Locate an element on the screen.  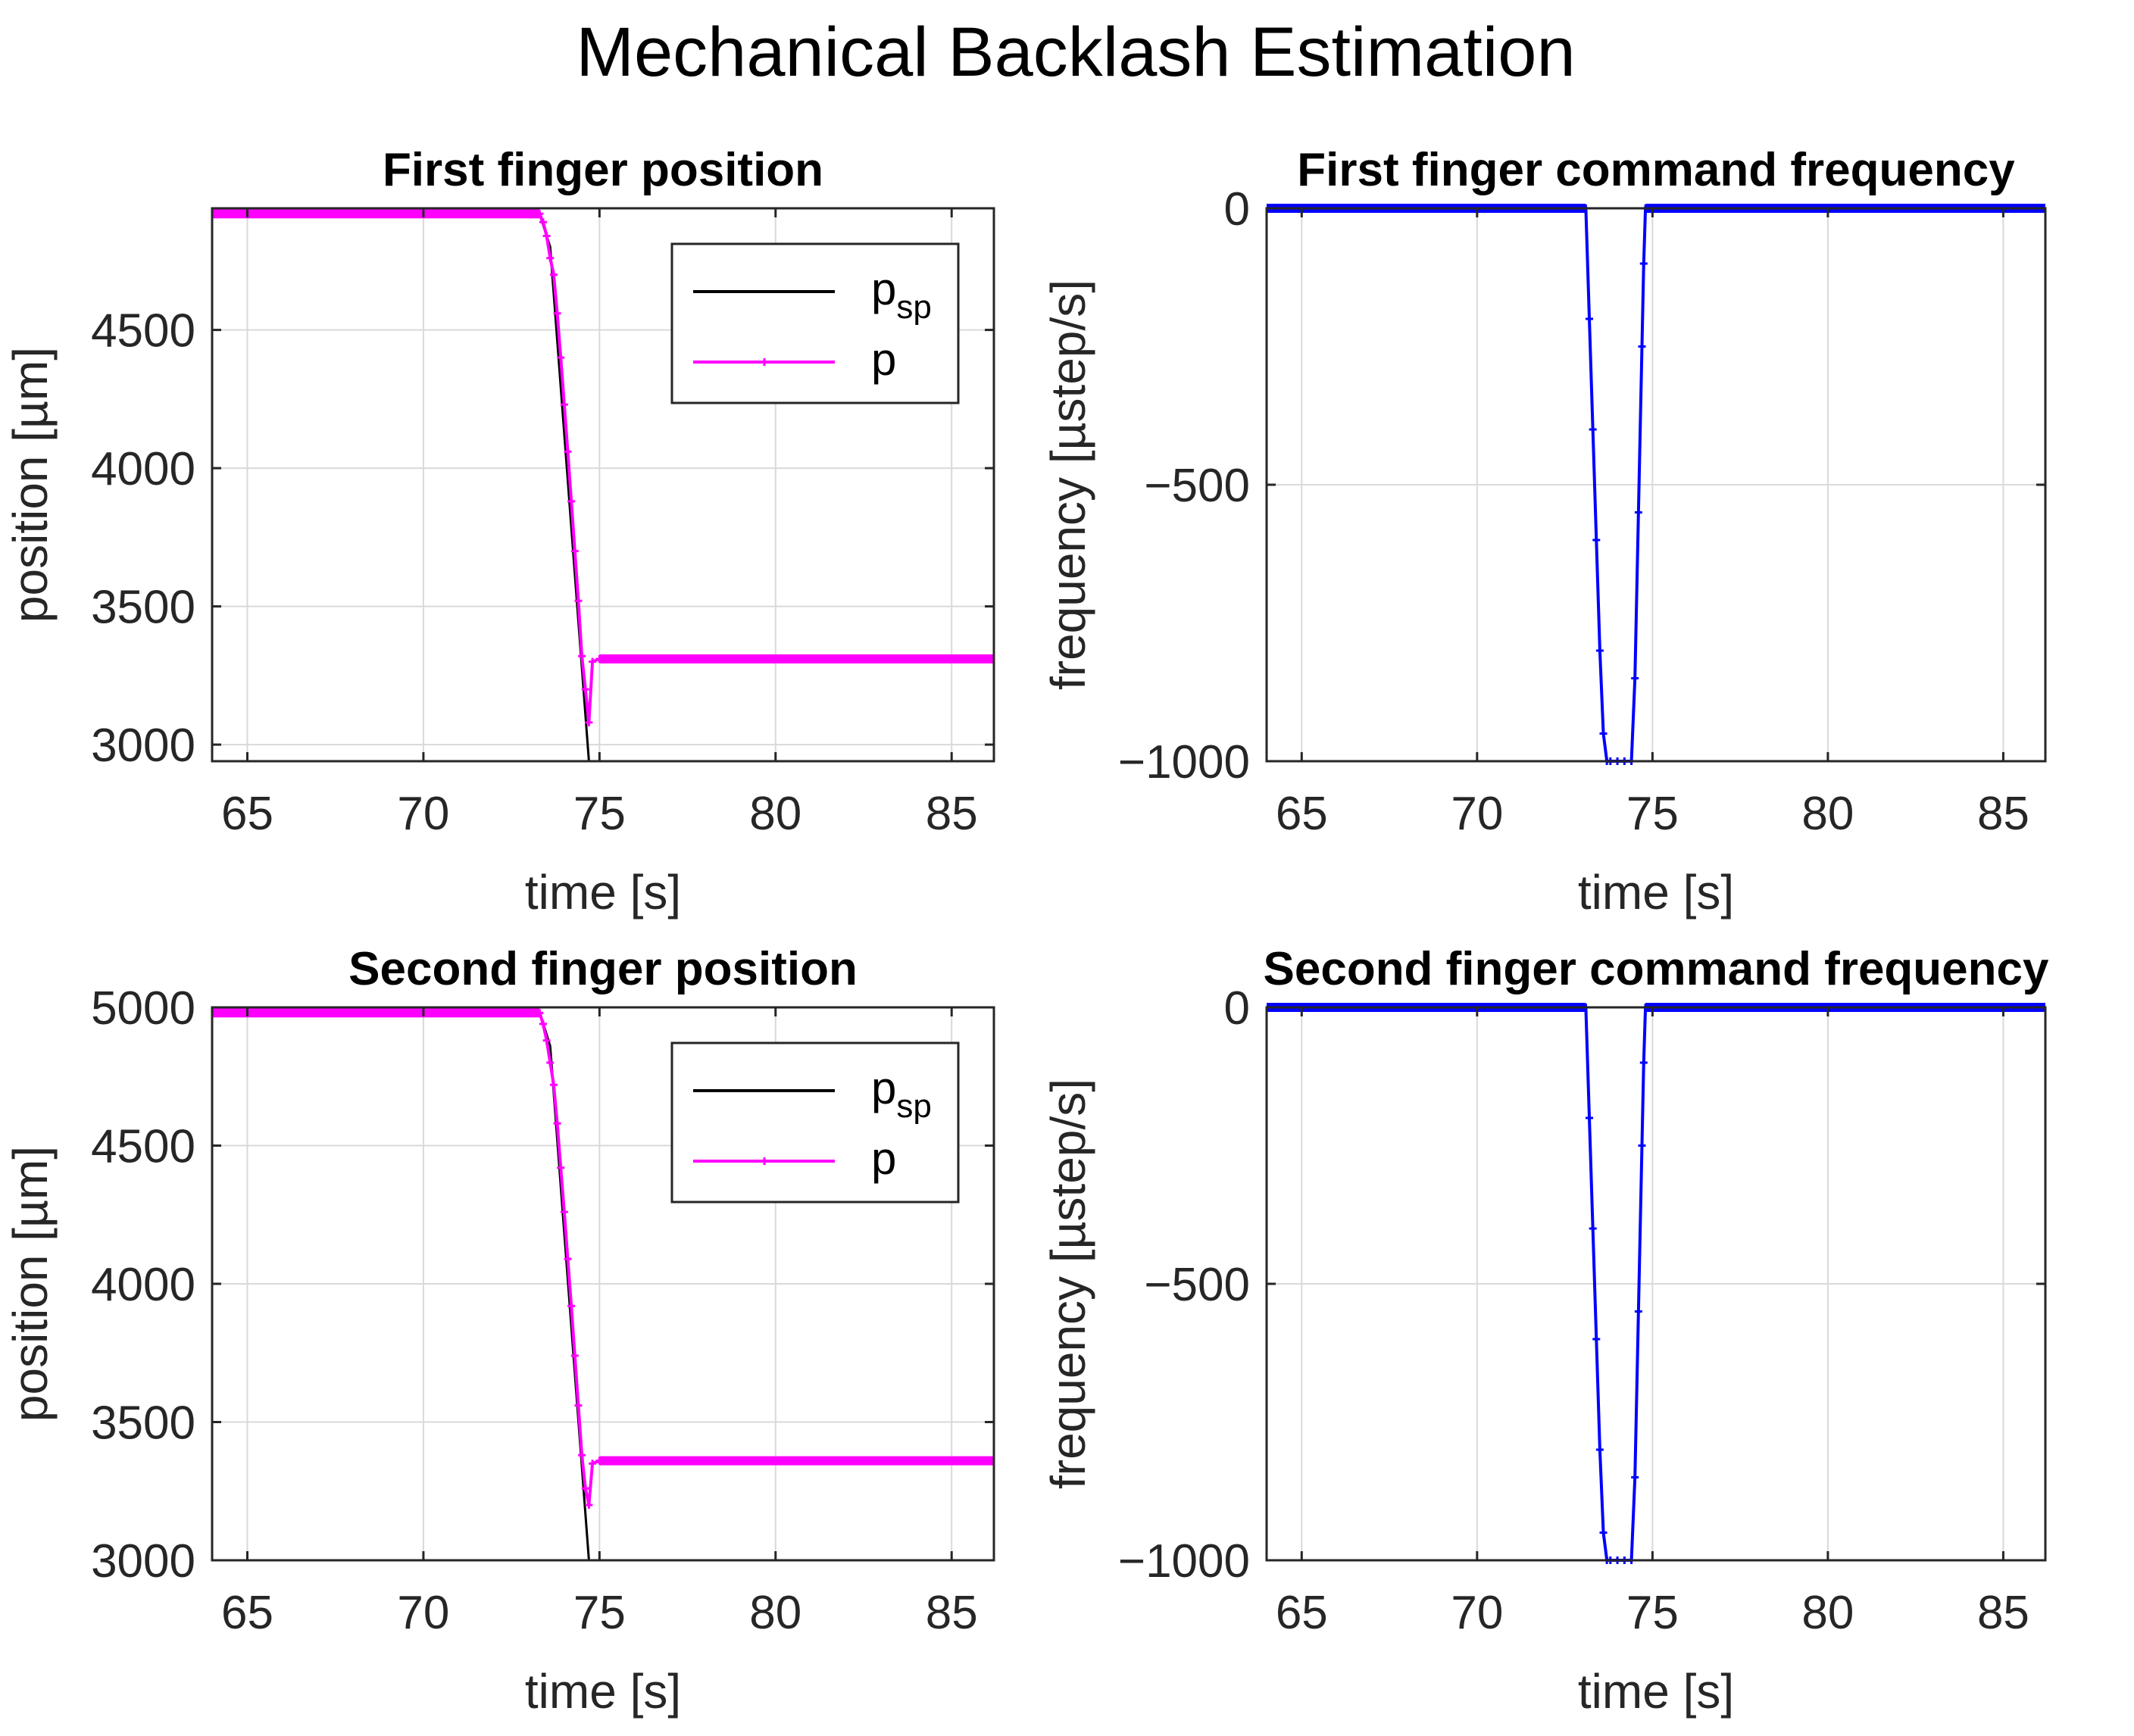
y-tick-label: −1000 is located at coordinates (1184, 1561).